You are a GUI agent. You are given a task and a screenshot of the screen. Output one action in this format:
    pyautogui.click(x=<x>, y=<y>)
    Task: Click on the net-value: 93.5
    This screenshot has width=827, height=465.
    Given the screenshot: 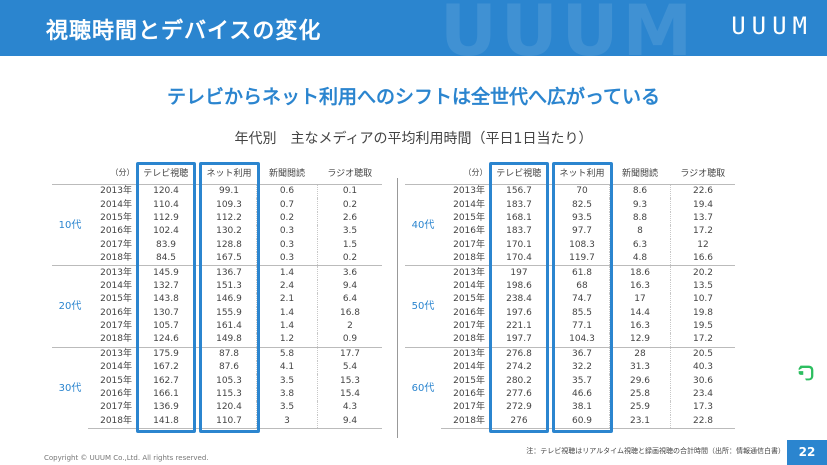 What is the action you would take?
    pyautogui.click(x=582, y=218)
    